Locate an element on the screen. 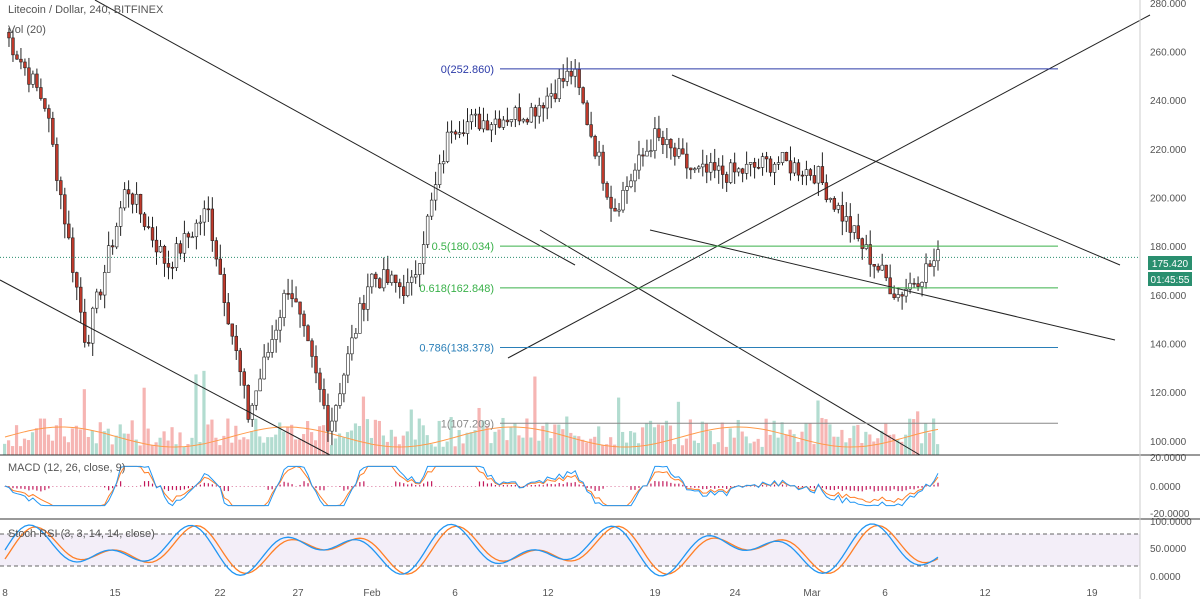  stoch-title: Stoch RSI (3, 3, 14, 14, close) is located at coordinates (81, 534).